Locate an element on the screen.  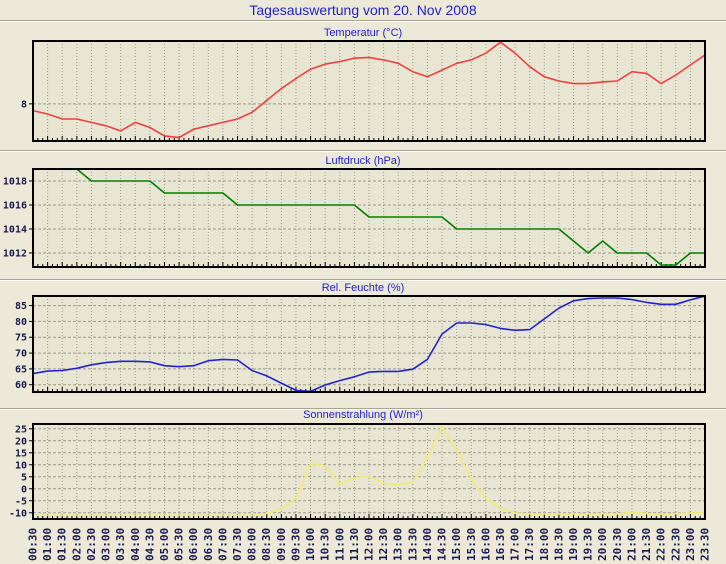
sonnenstrahlung-line is located at coordinates (369, 470).